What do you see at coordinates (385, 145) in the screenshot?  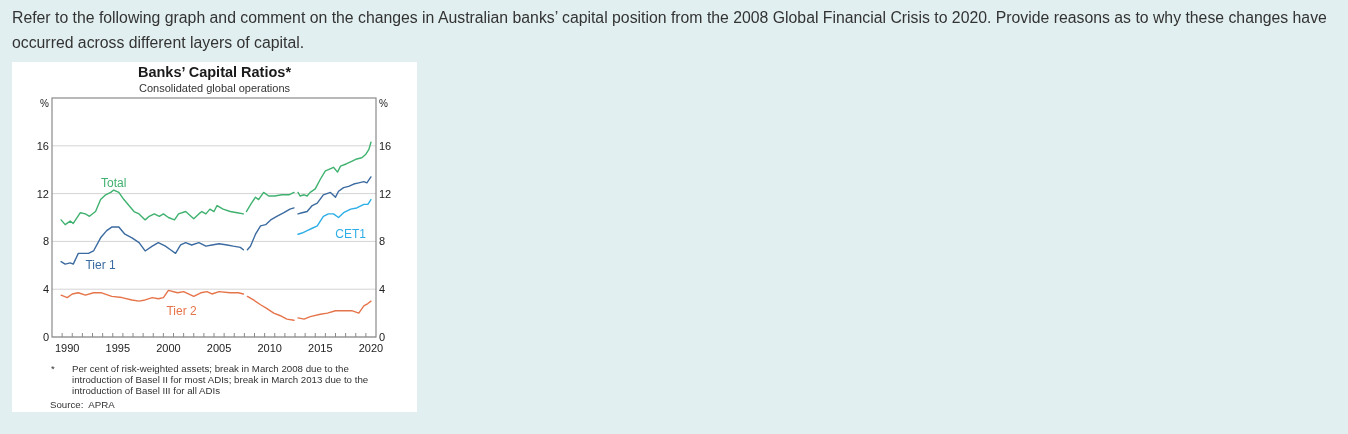 I see `y2-tick-label: 16` at bounding box center [385, 145].